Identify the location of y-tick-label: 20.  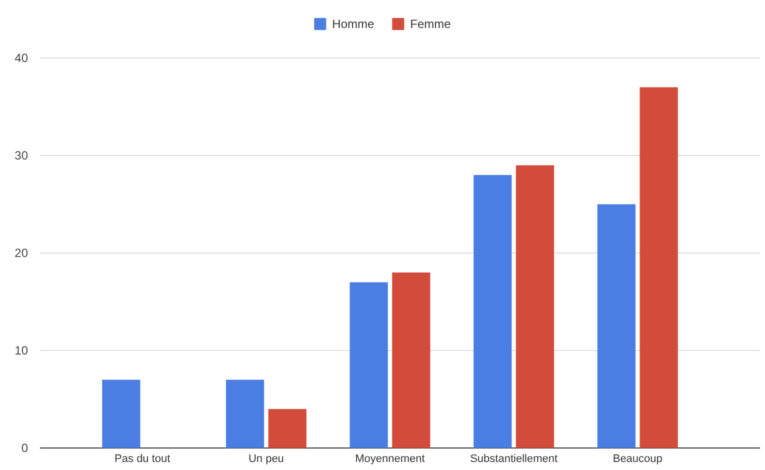
(21, 253).